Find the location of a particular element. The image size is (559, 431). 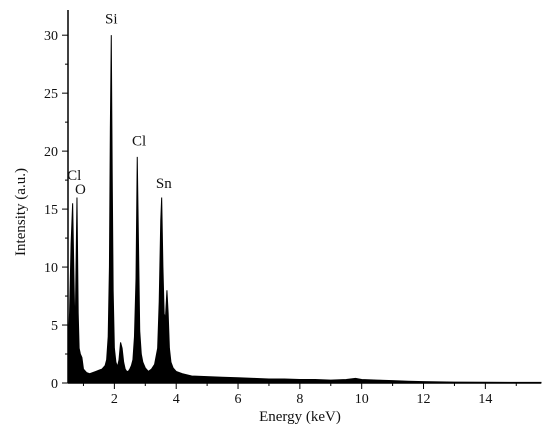

y-tick-label-10: 10 is located at coordinates (51, 268).